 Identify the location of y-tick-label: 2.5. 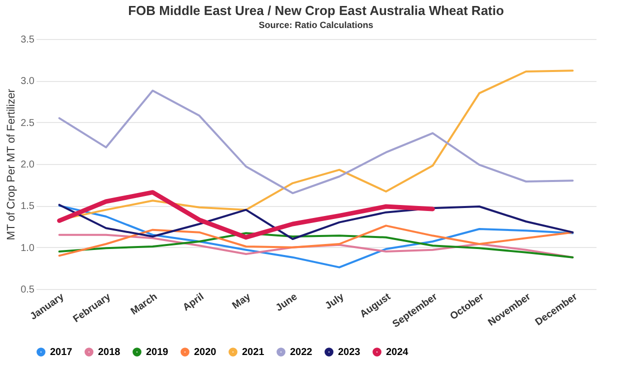
(27, 123).